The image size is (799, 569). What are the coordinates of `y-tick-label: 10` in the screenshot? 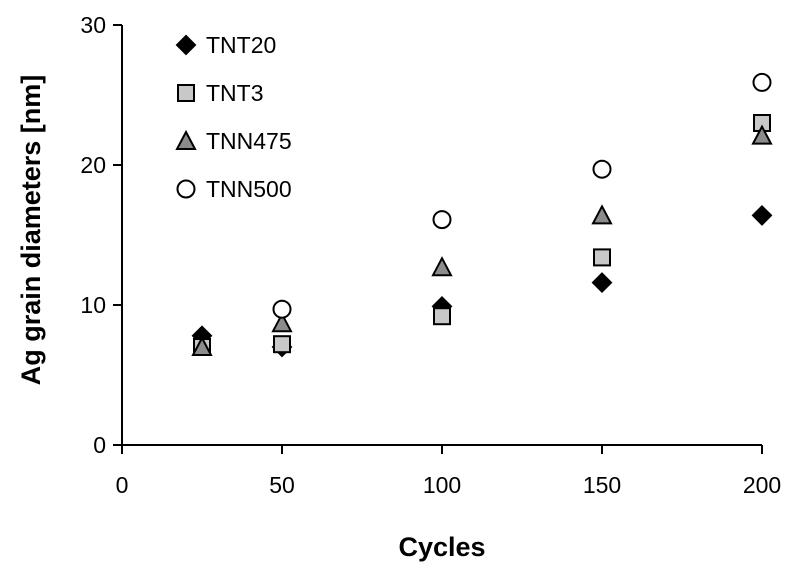 It's located at (93, 305).